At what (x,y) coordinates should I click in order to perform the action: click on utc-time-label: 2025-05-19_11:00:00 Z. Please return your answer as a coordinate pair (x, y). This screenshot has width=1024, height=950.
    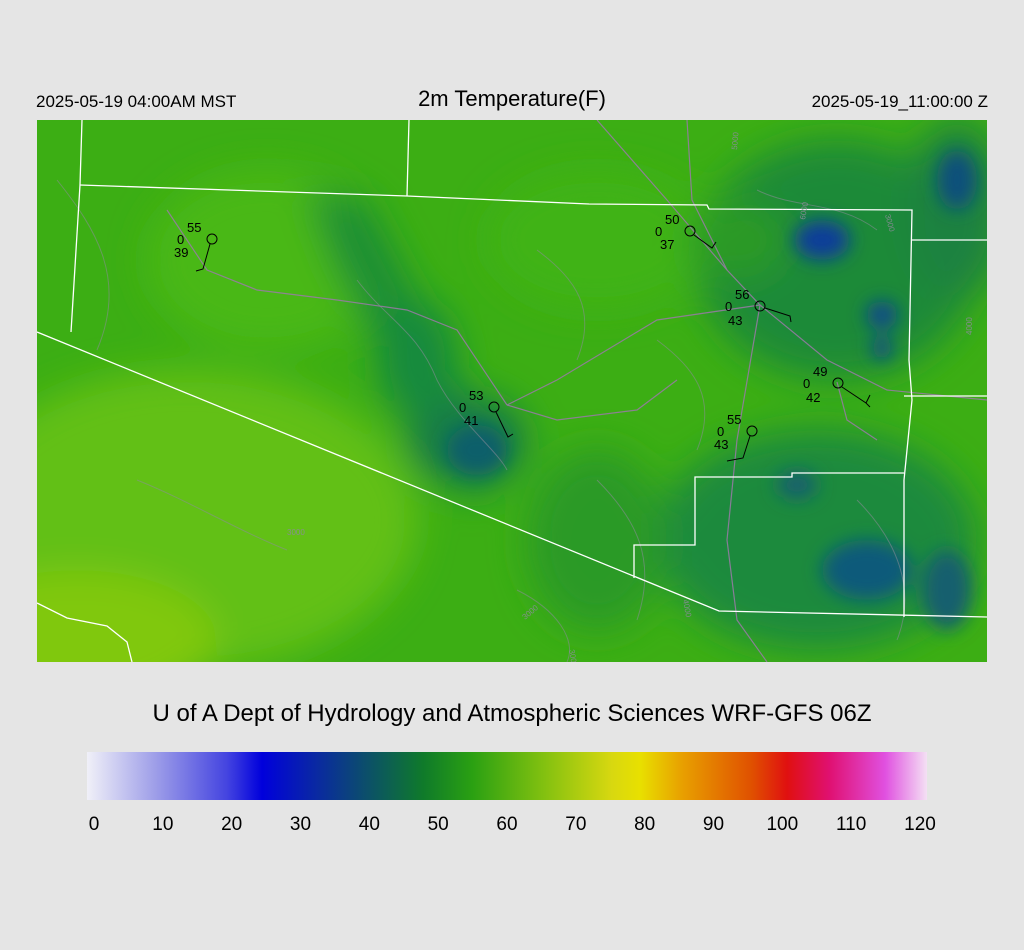
    Looking at the image, I should click on (899, 101).